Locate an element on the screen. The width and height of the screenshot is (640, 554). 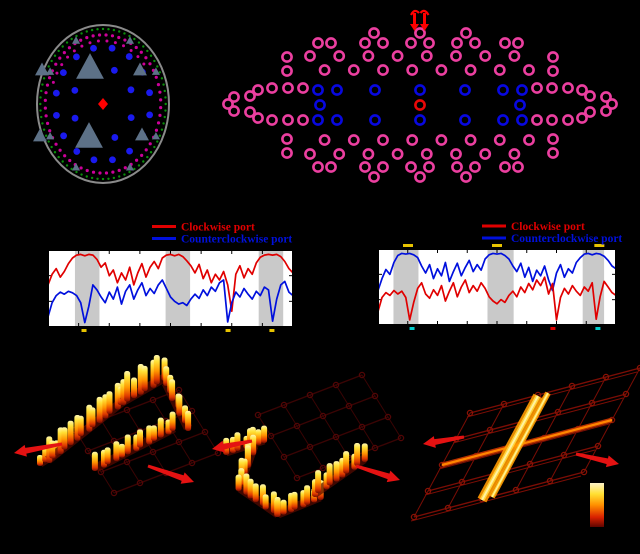
transmission-chart-counterclockwise-excitation is located at coordinates (497, 287).